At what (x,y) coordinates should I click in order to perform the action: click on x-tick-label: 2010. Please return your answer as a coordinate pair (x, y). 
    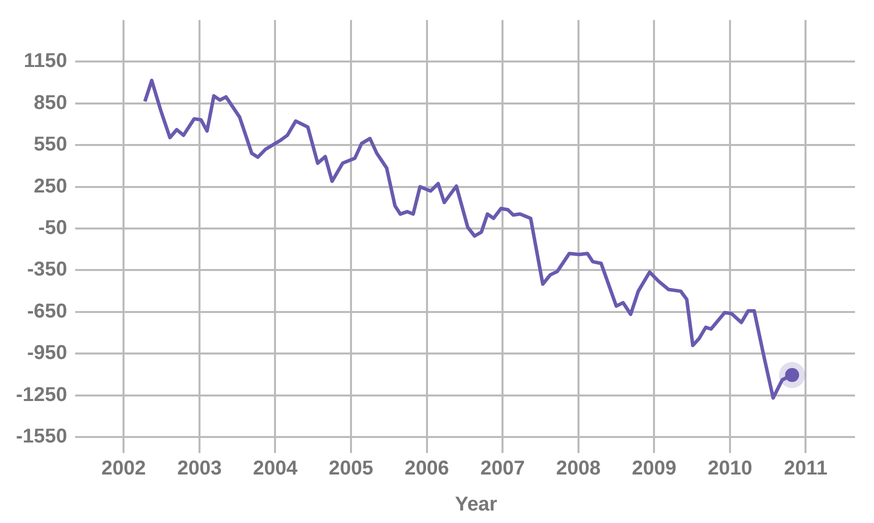
    Looking at the image, I should click on (730, 469).